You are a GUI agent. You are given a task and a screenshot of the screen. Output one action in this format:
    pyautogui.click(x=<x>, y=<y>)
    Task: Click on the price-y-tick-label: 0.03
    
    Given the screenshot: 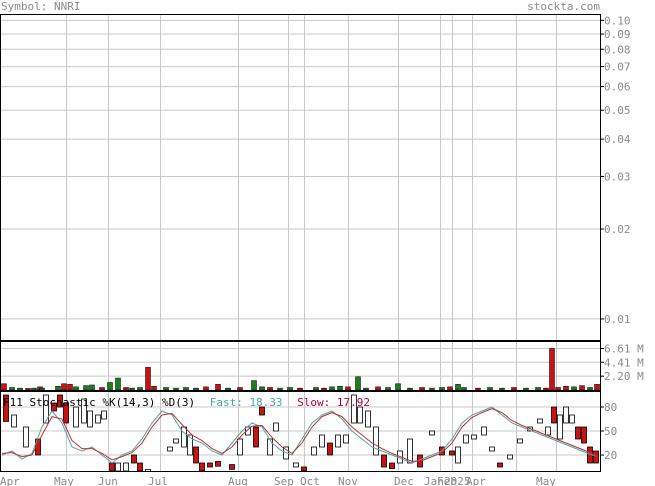 What is the action you would take?
    pyautogui.click(x=617, y=176)
    